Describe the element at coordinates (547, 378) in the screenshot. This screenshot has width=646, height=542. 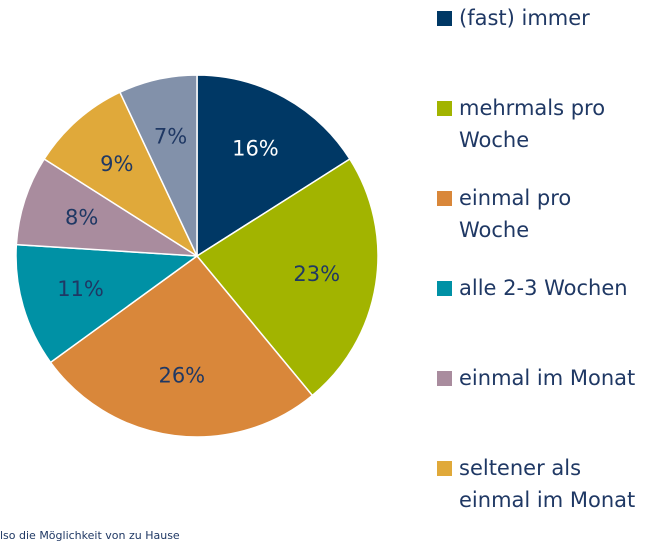
I see `legend-label: einmal im Monat` at that location.